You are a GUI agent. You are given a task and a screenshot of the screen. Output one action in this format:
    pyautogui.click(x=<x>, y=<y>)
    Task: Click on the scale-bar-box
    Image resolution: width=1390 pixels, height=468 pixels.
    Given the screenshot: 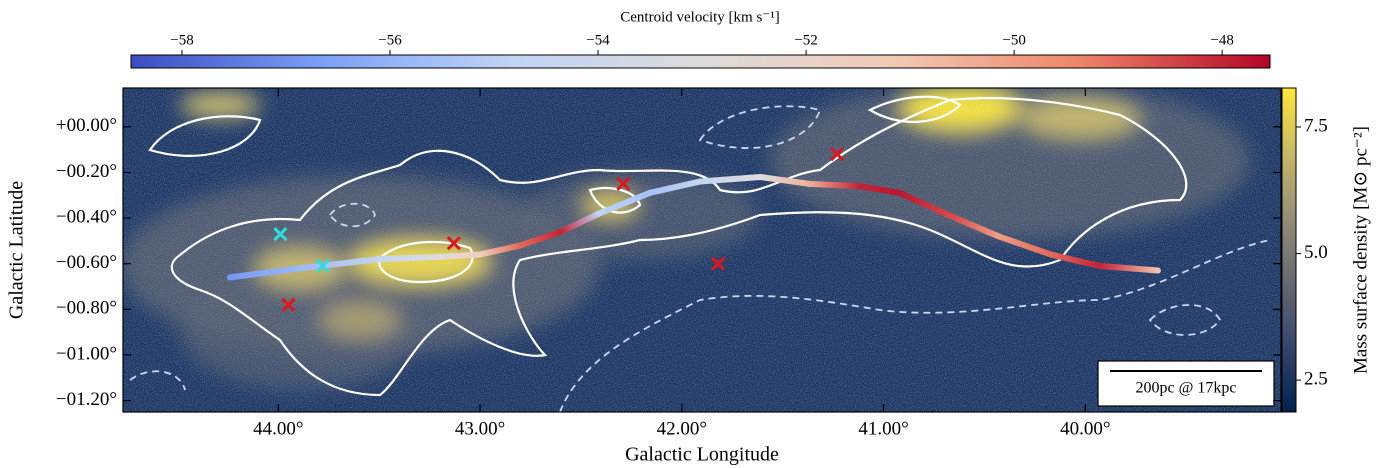 What is the action you would take?
    pyautogui.click(x=1186, y=383)
    